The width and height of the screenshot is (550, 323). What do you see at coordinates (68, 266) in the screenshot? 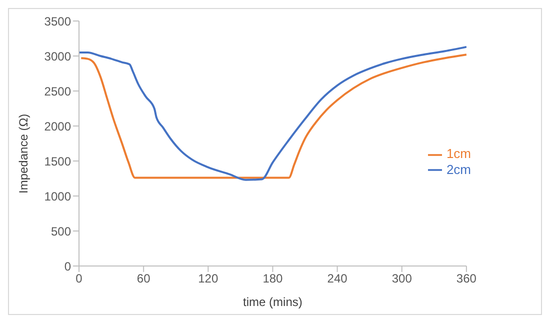
I see `y-tick-label: 0` at bounding box center [68, 266].